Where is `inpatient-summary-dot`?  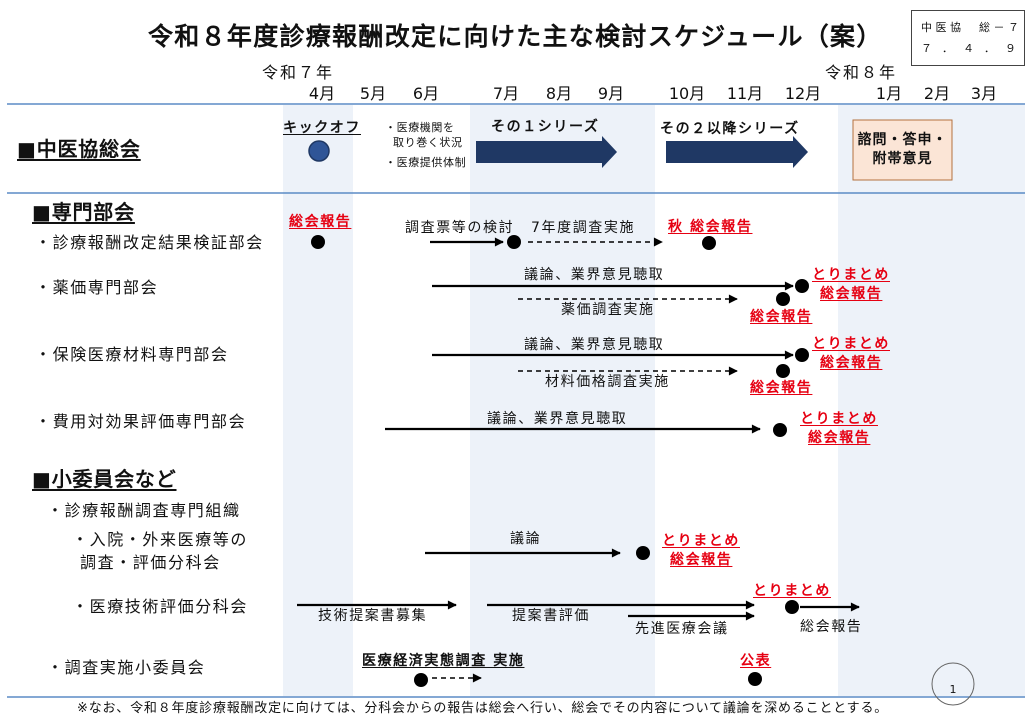 inpatient-summary-dot is located at coordinates (643, 553).